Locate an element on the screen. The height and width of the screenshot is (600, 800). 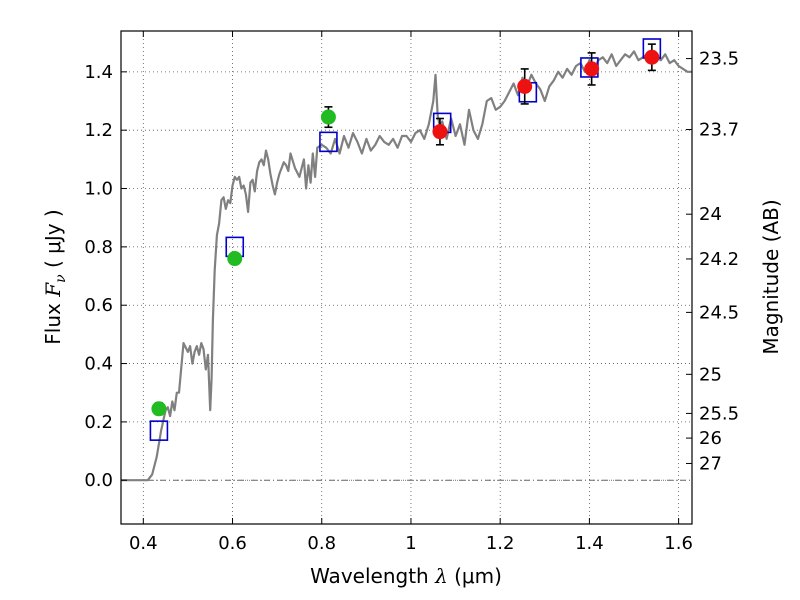
y-axis-label-prefix: Flux is located at coordinates (53, 321).